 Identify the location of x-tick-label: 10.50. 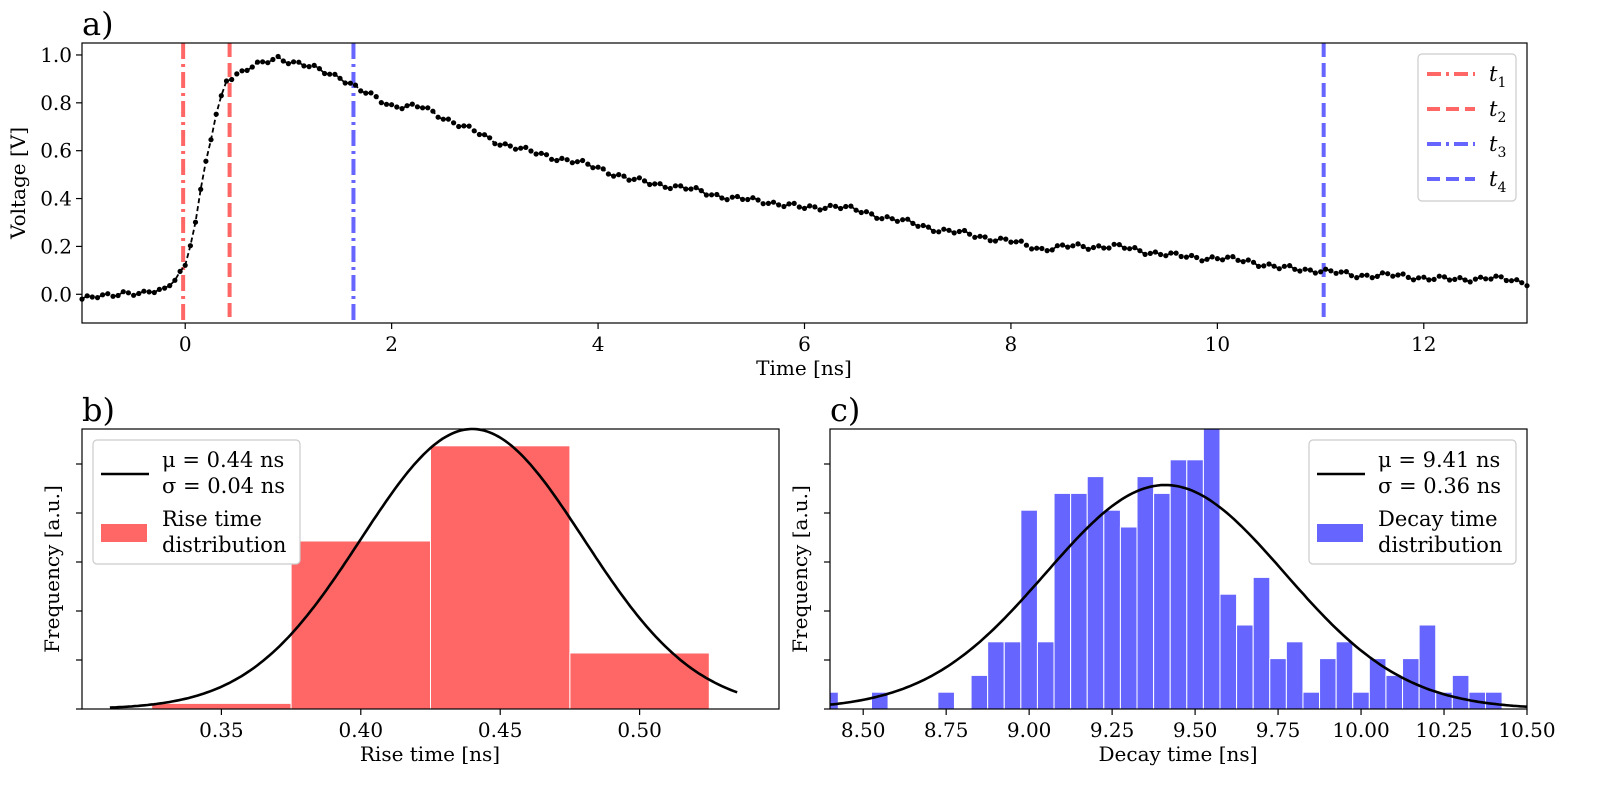
(1526, 730).